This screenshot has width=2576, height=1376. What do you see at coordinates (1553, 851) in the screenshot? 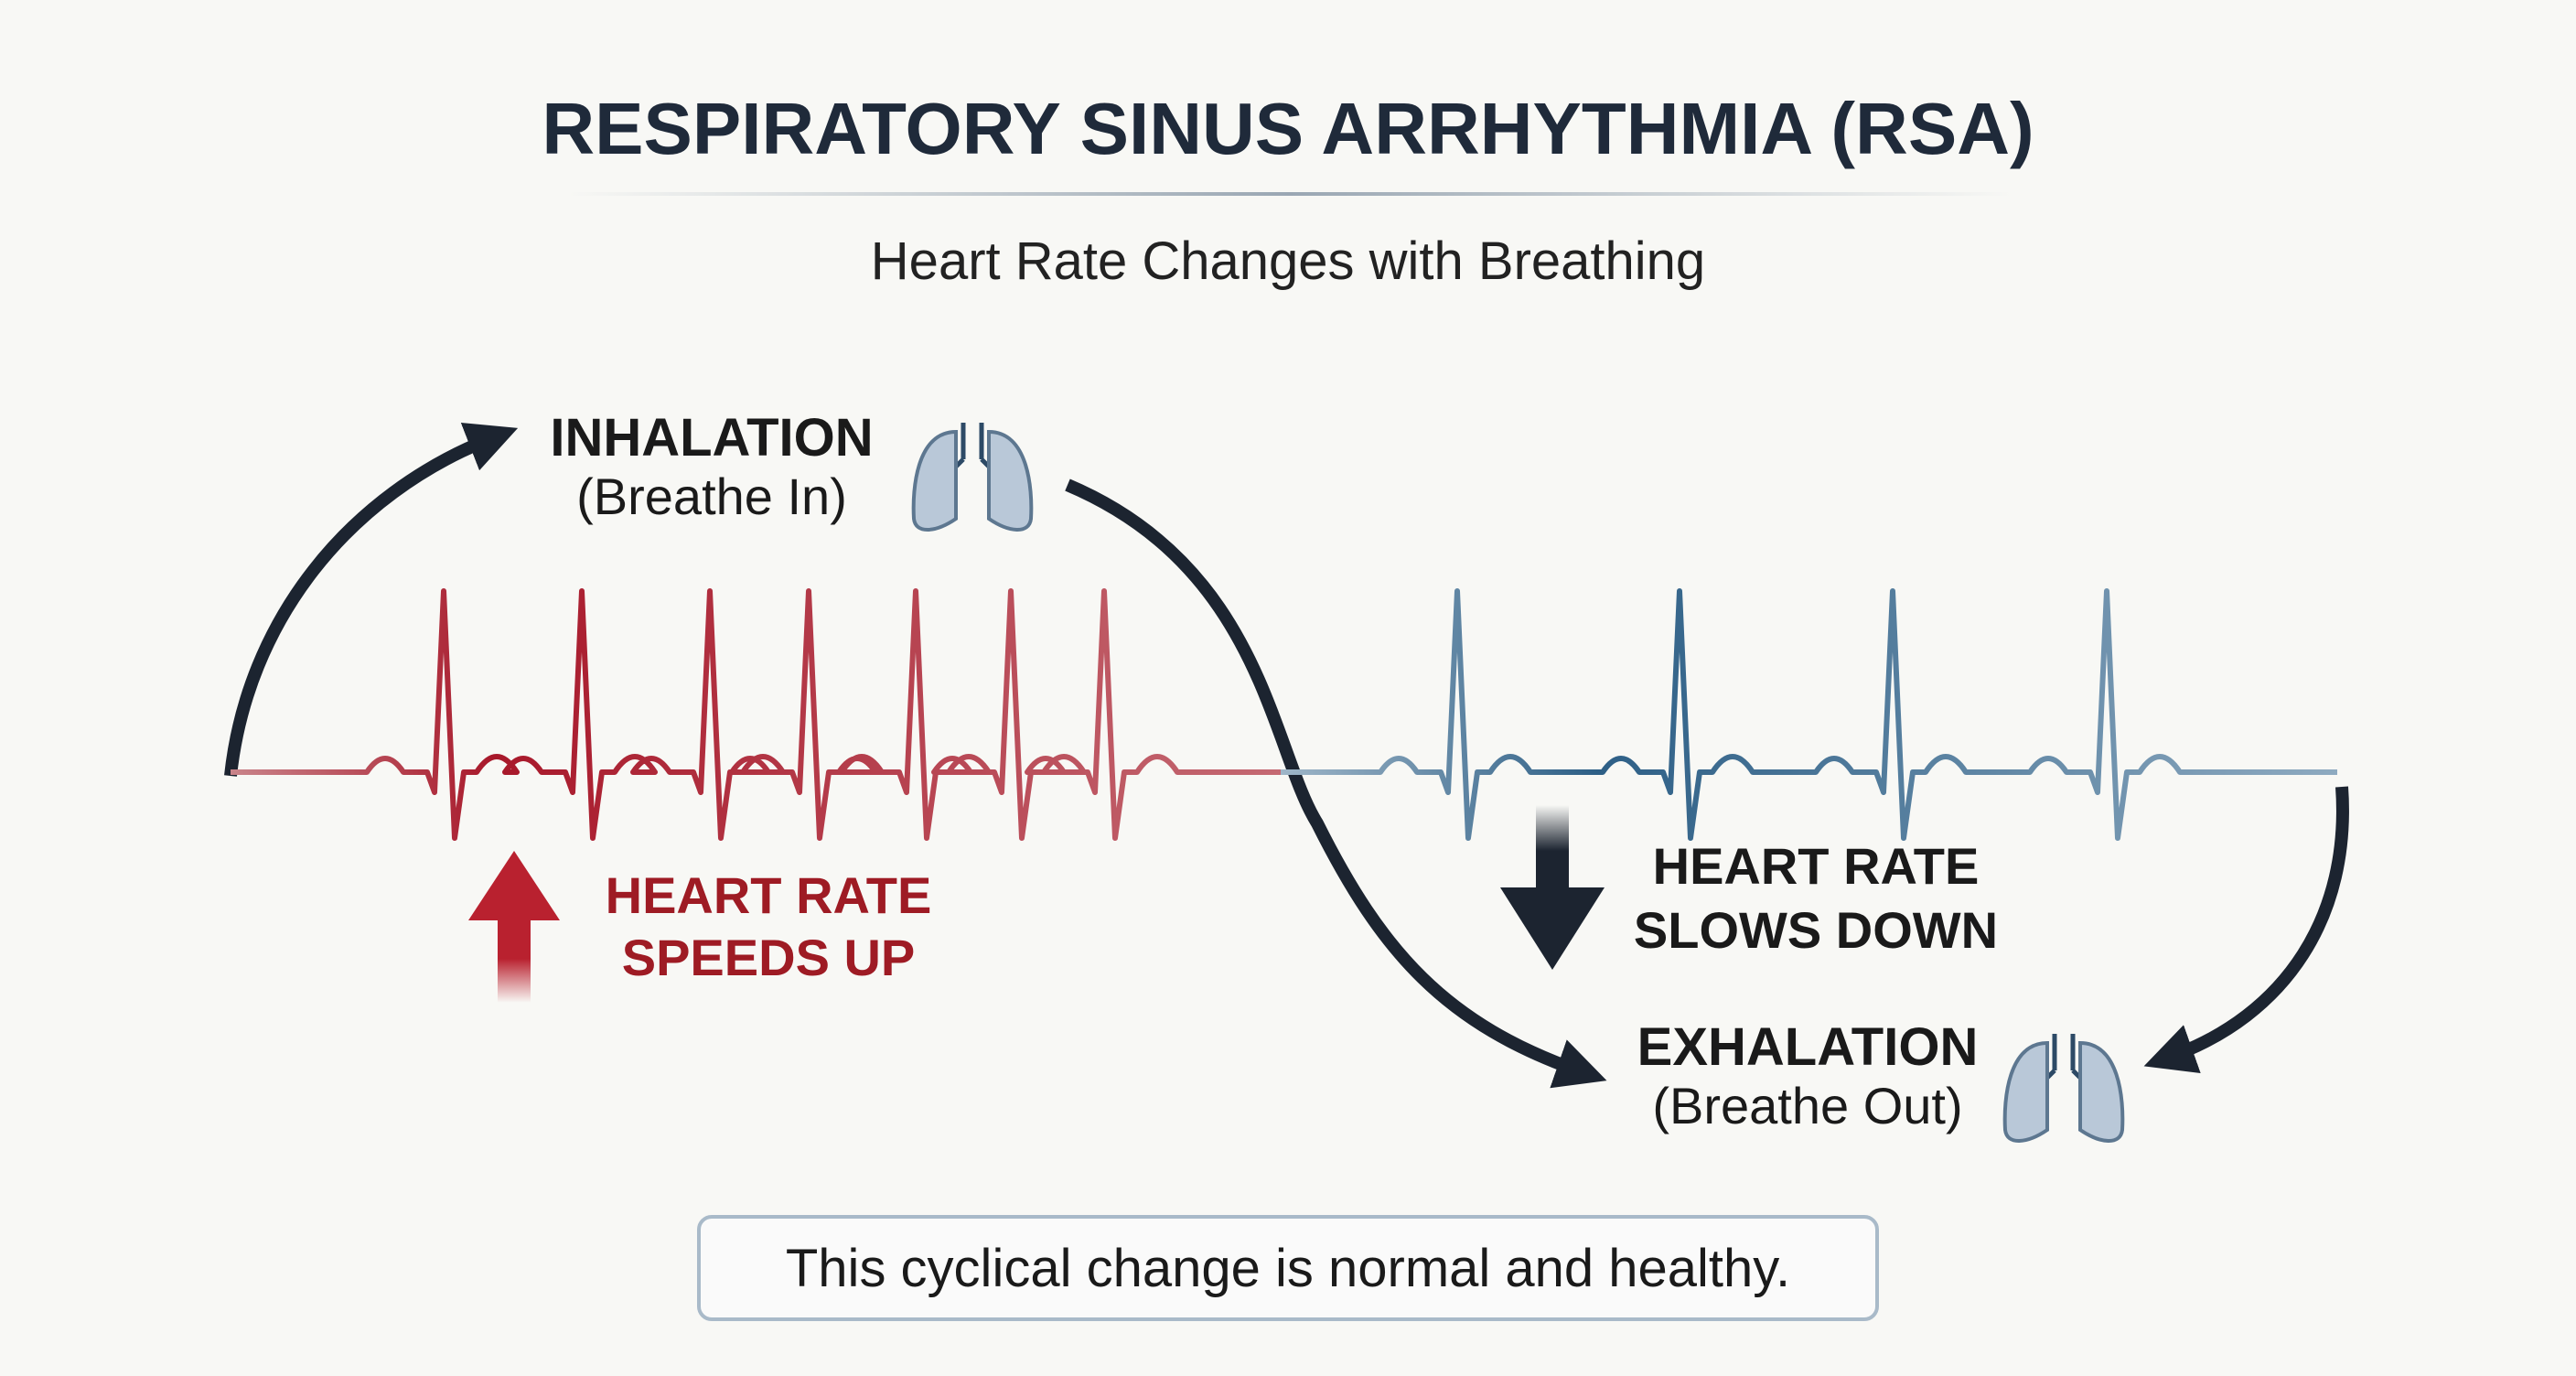
I see `down-arrow-shaft` at bounding box center [1553, 851].